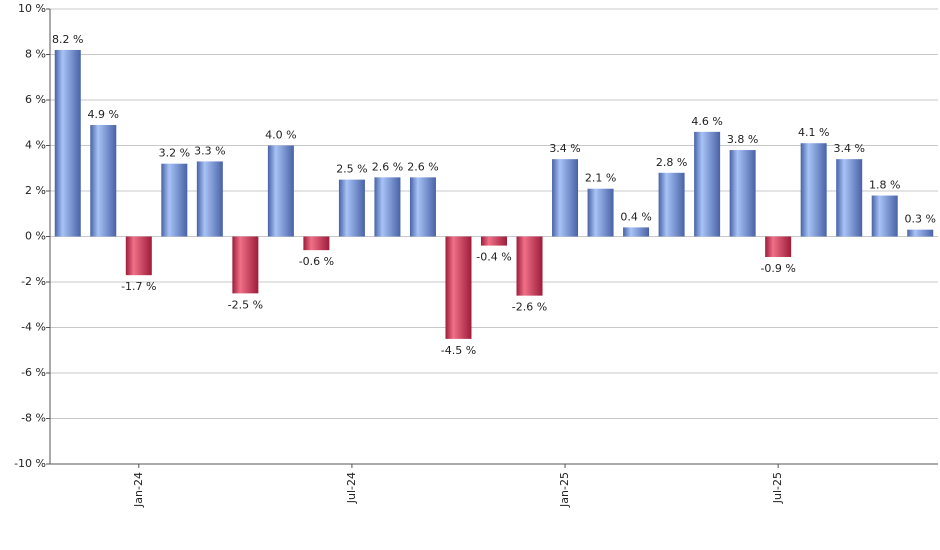 This screenshot has width=940, height=550. What do you see at coordinates (33, 281) in the screenshot?
I see `y-tick-label: -2 %` at bounding box center [33, 281].